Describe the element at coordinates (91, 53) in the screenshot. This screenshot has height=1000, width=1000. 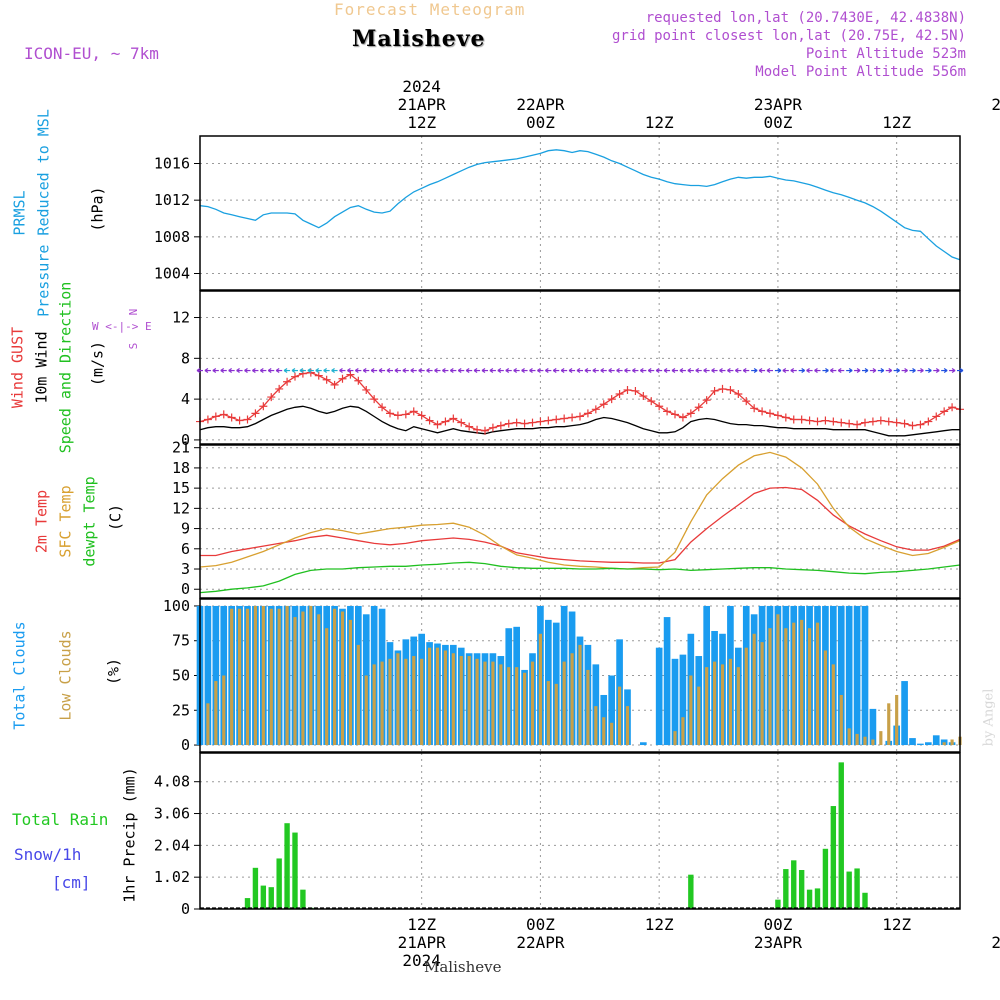
I see `model-label: ICON-EU, ~ 7km` at that location.